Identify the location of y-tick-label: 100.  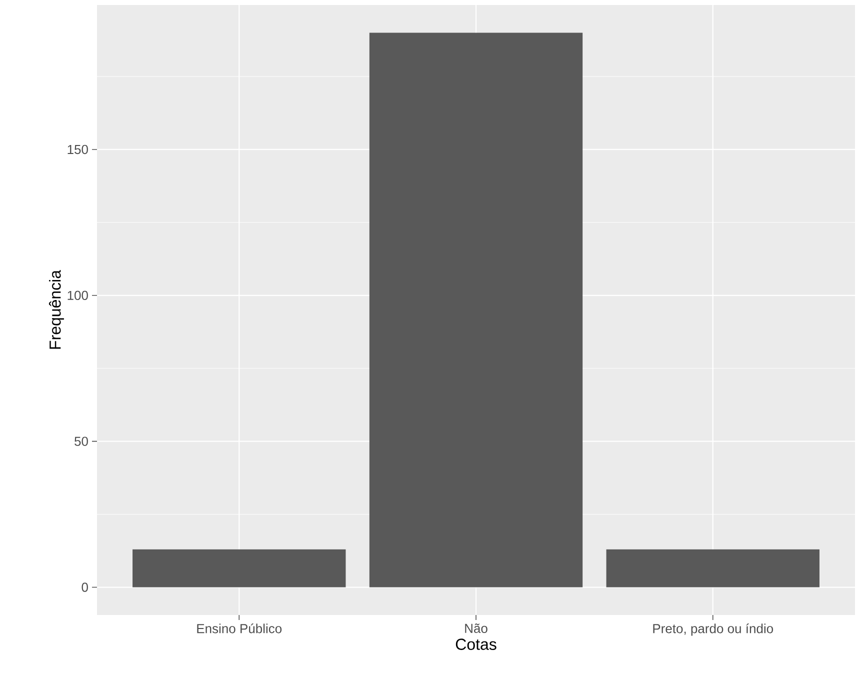
(78, 295).